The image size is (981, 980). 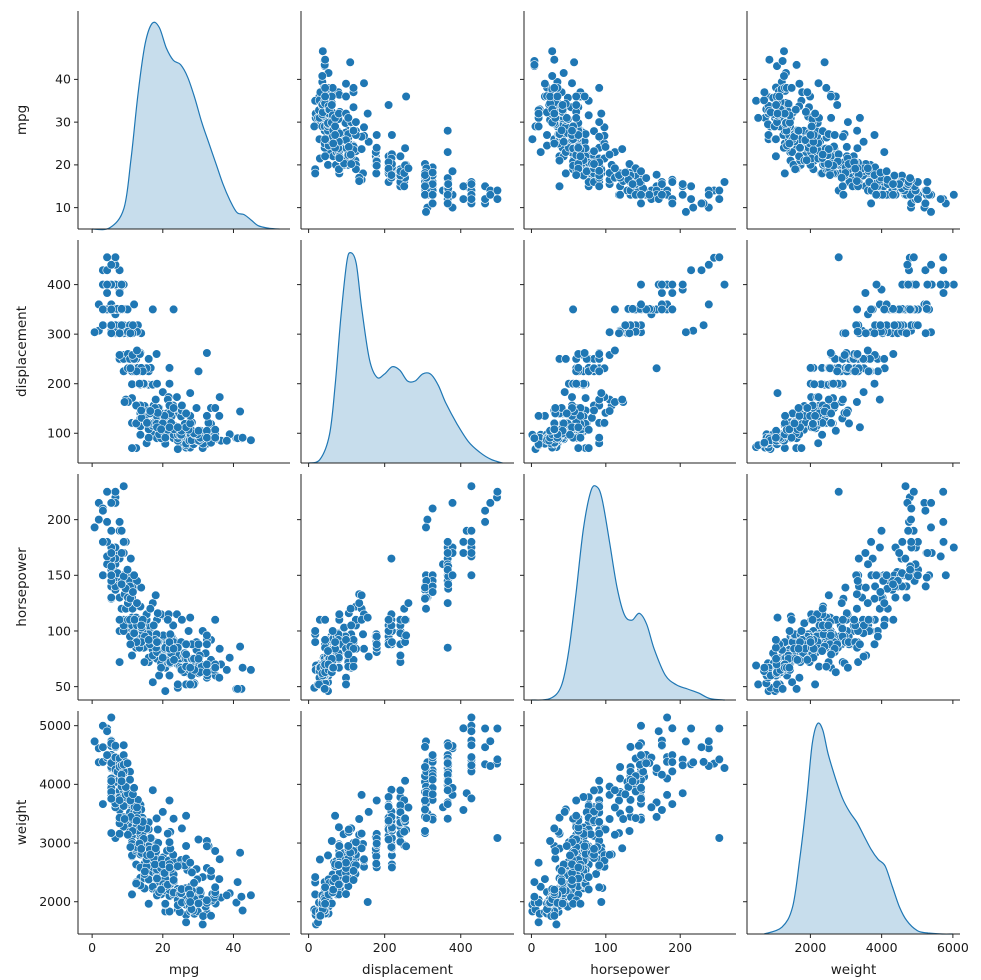 What do you see at coordinates (309, 947) in the screenshot?
I see `xtick-label: 0` at bounding box center [309, 947].